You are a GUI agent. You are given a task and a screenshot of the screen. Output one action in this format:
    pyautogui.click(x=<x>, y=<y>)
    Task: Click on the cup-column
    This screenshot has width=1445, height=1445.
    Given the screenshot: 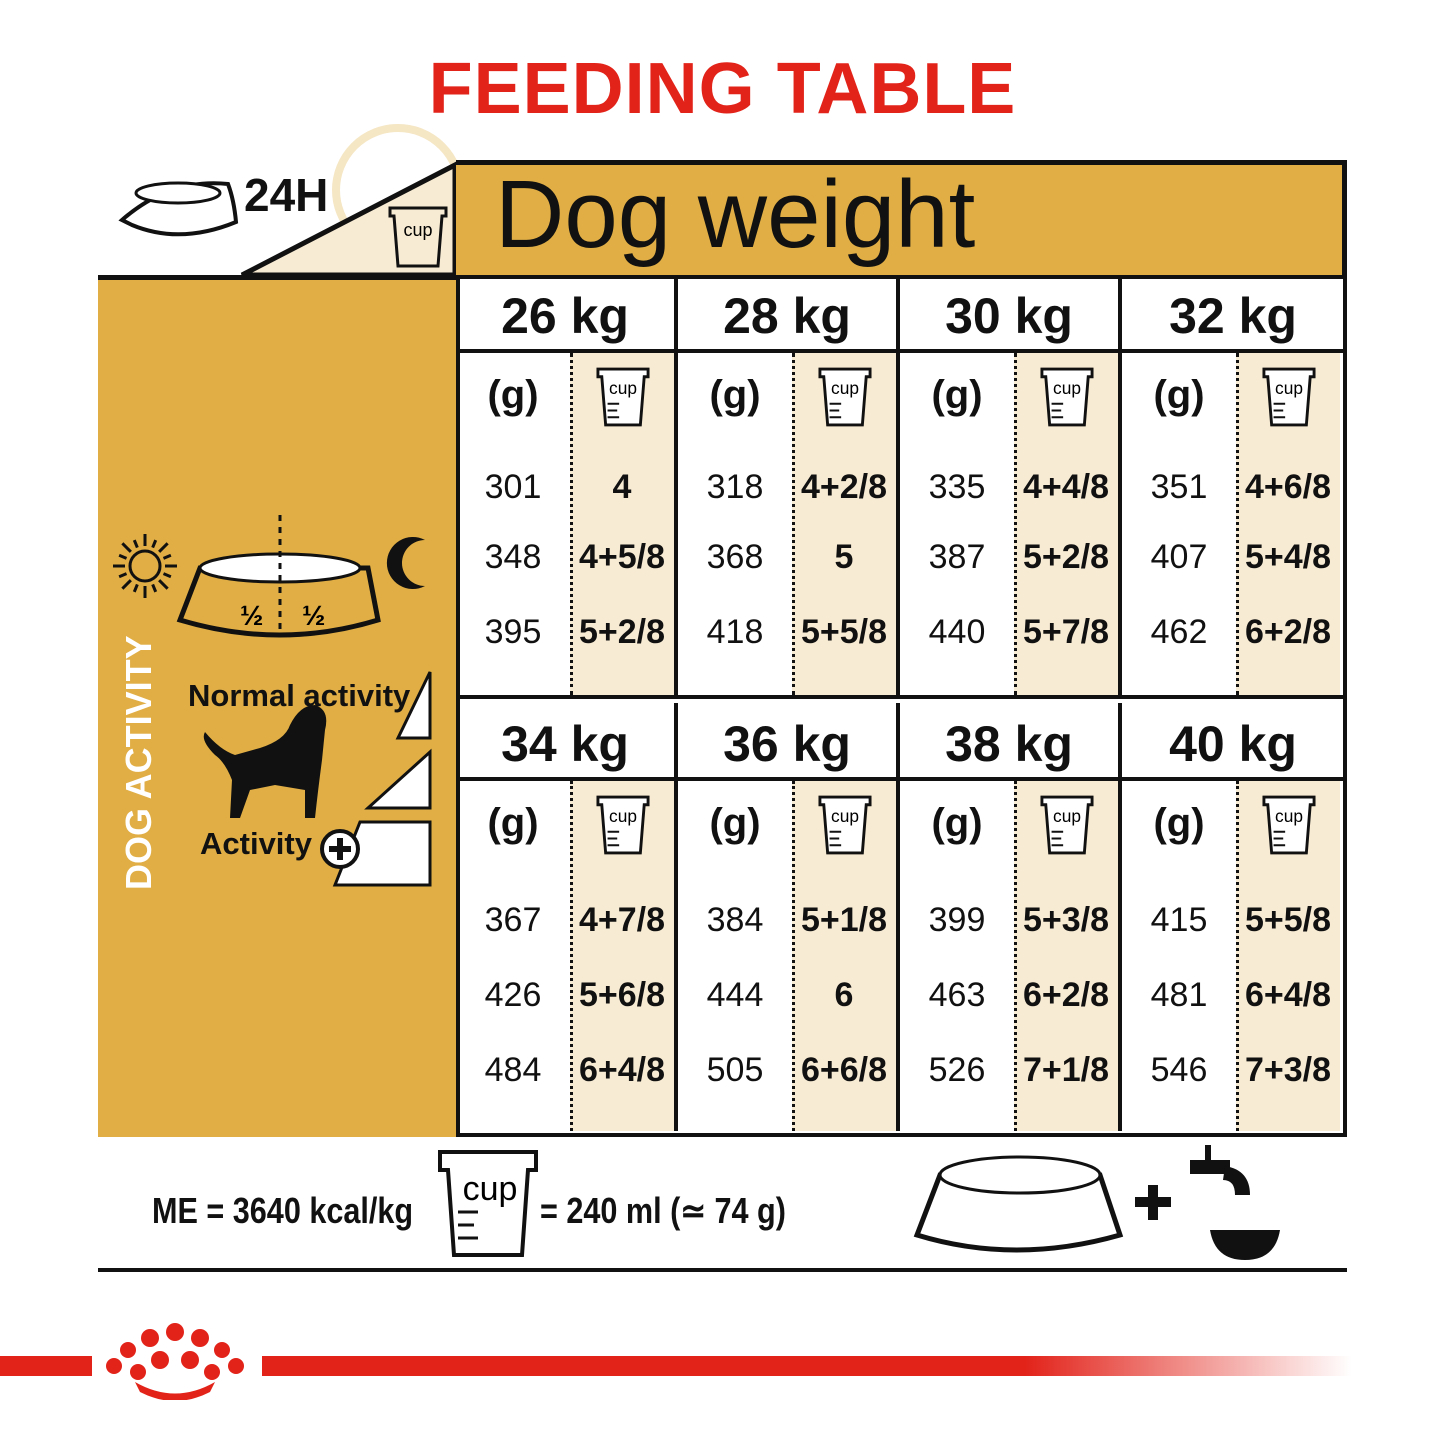 What is the action you would take?
    pyautogui.click(x=1066, y=956)
    